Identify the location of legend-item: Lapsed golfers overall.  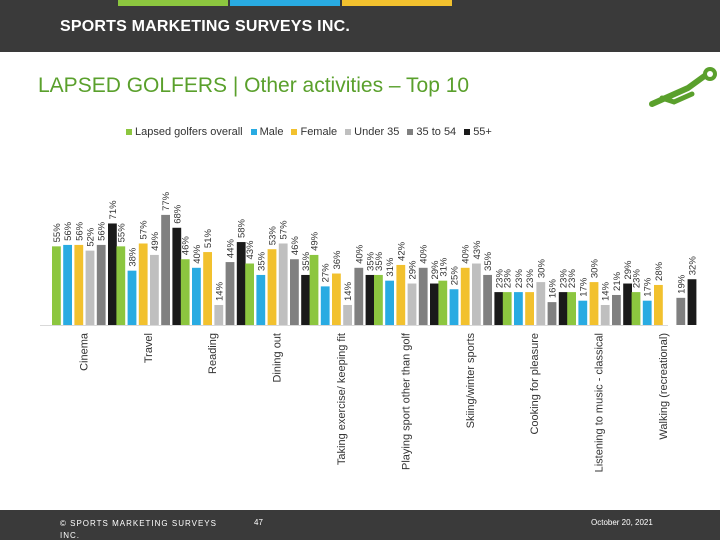
(184, 132).